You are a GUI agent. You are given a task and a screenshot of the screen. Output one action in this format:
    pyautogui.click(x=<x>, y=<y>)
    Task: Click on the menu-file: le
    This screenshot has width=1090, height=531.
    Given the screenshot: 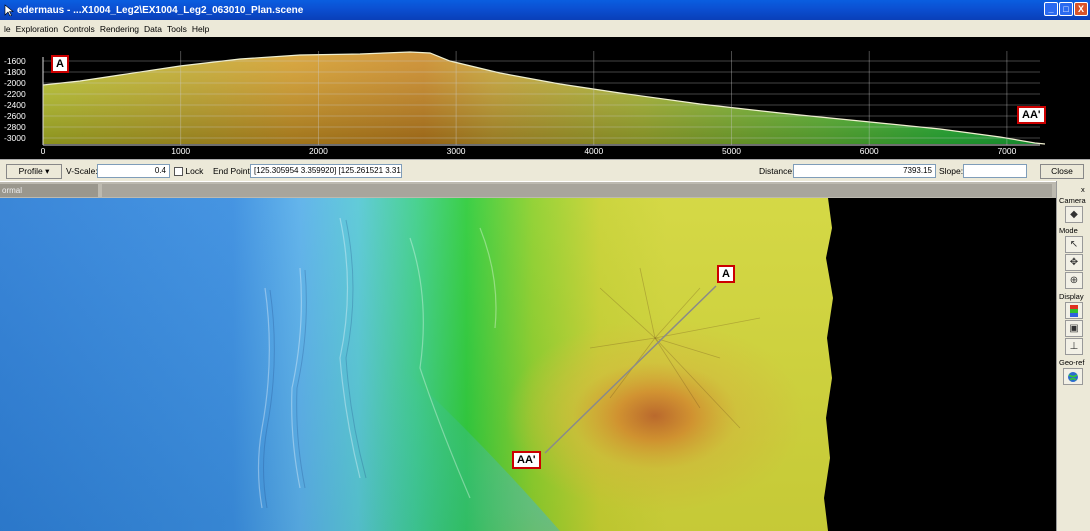 What is the action you would take?
    pyautogui.click(x=7, y=28)
    